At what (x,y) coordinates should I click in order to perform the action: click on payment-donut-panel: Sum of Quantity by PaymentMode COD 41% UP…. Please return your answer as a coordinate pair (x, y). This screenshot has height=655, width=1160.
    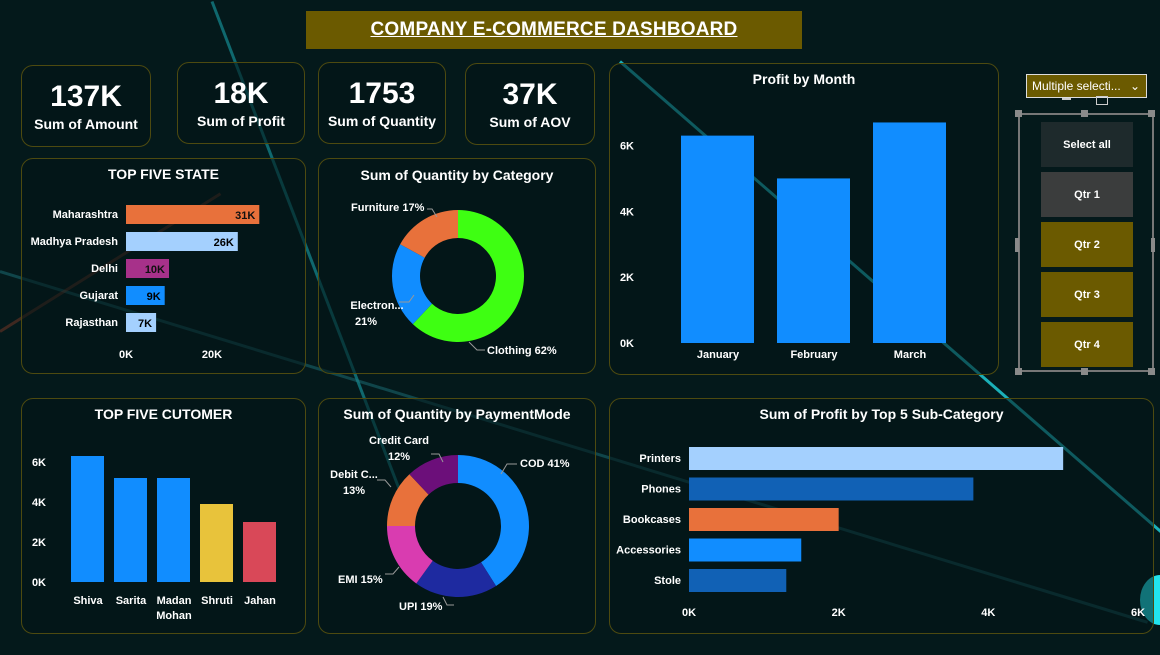
    Looking at the image, I should click on (457, 516).